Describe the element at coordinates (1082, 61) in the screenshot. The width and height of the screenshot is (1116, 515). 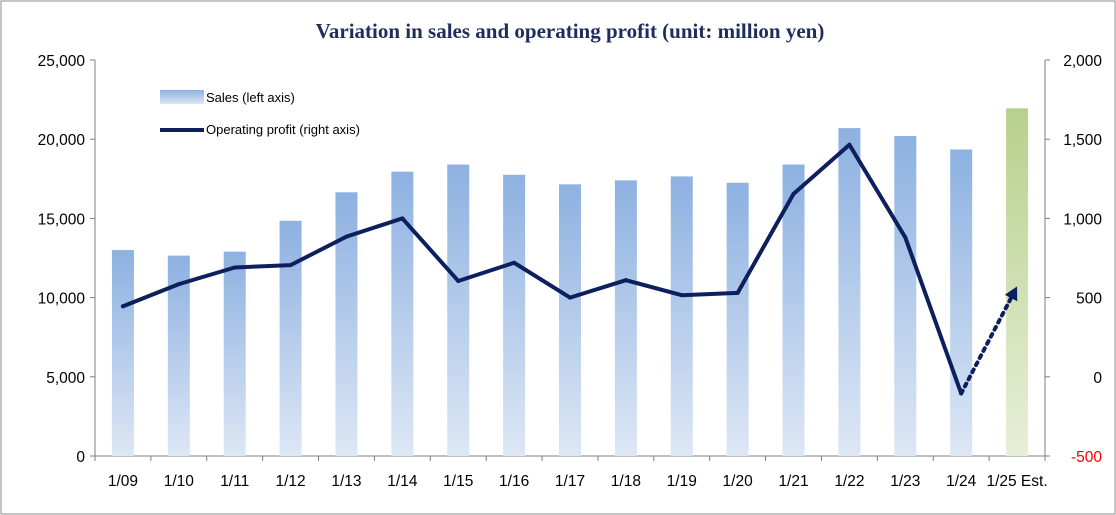
I see `right-axis-tick-label: 2,000` at that location.